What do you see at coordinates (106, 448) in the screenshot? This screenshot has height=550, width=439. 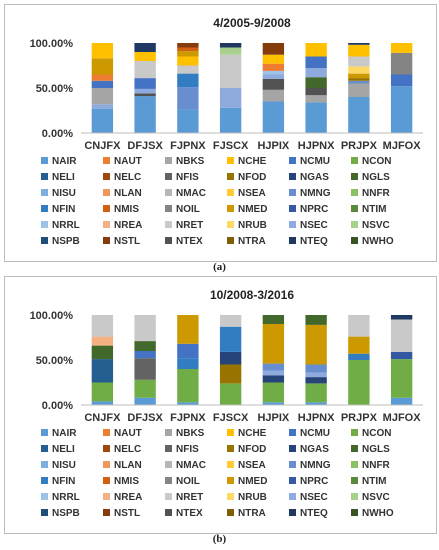 I see `legend-swatch-nelc` at bounding box center [106, 448].